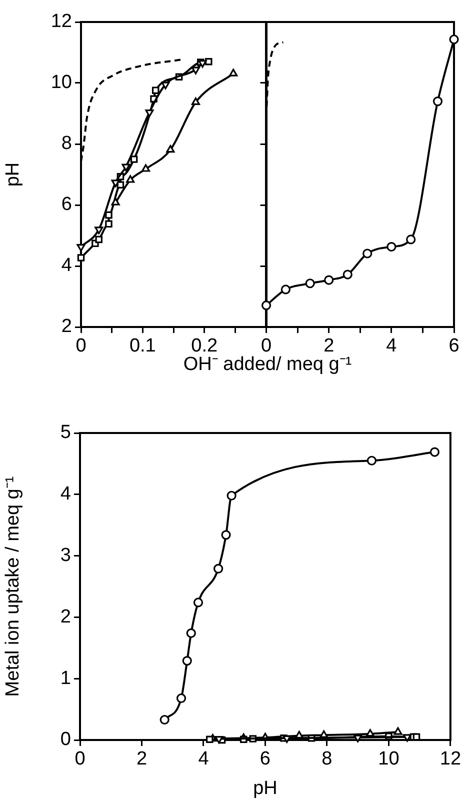  I want to click on x-tick-label: 12, so click(451, 759).